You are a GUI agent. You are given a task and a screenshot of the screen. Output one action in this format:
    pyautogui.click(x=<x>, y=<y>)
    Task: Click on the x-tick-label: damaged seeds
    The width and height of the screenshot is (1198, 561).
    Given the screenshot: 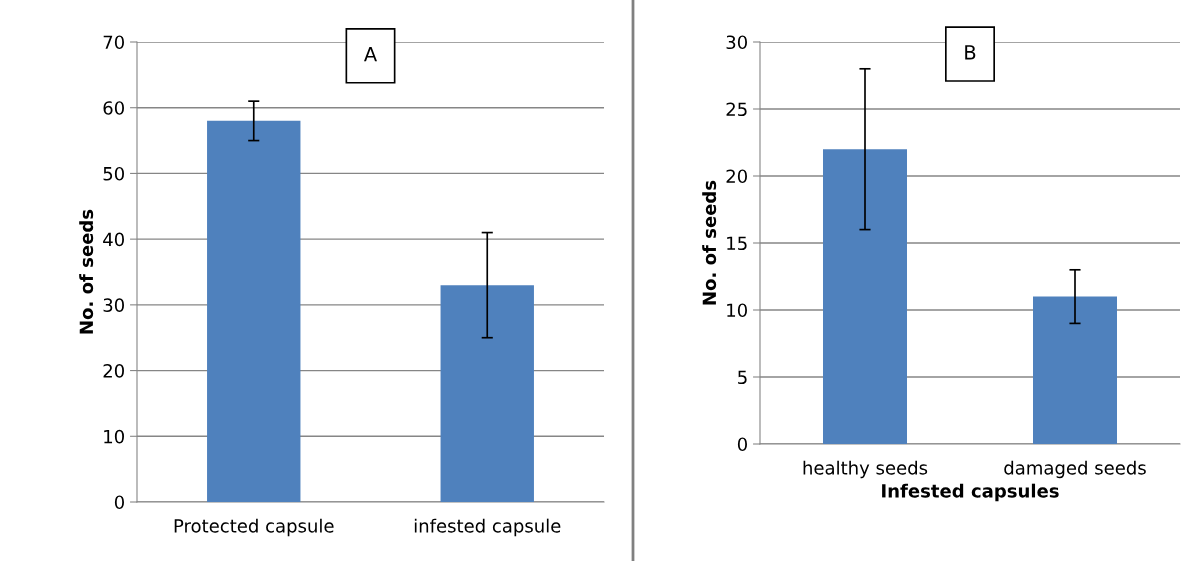 What is the action you would take?
    pyautogui.click(x=1075, y=469)
    